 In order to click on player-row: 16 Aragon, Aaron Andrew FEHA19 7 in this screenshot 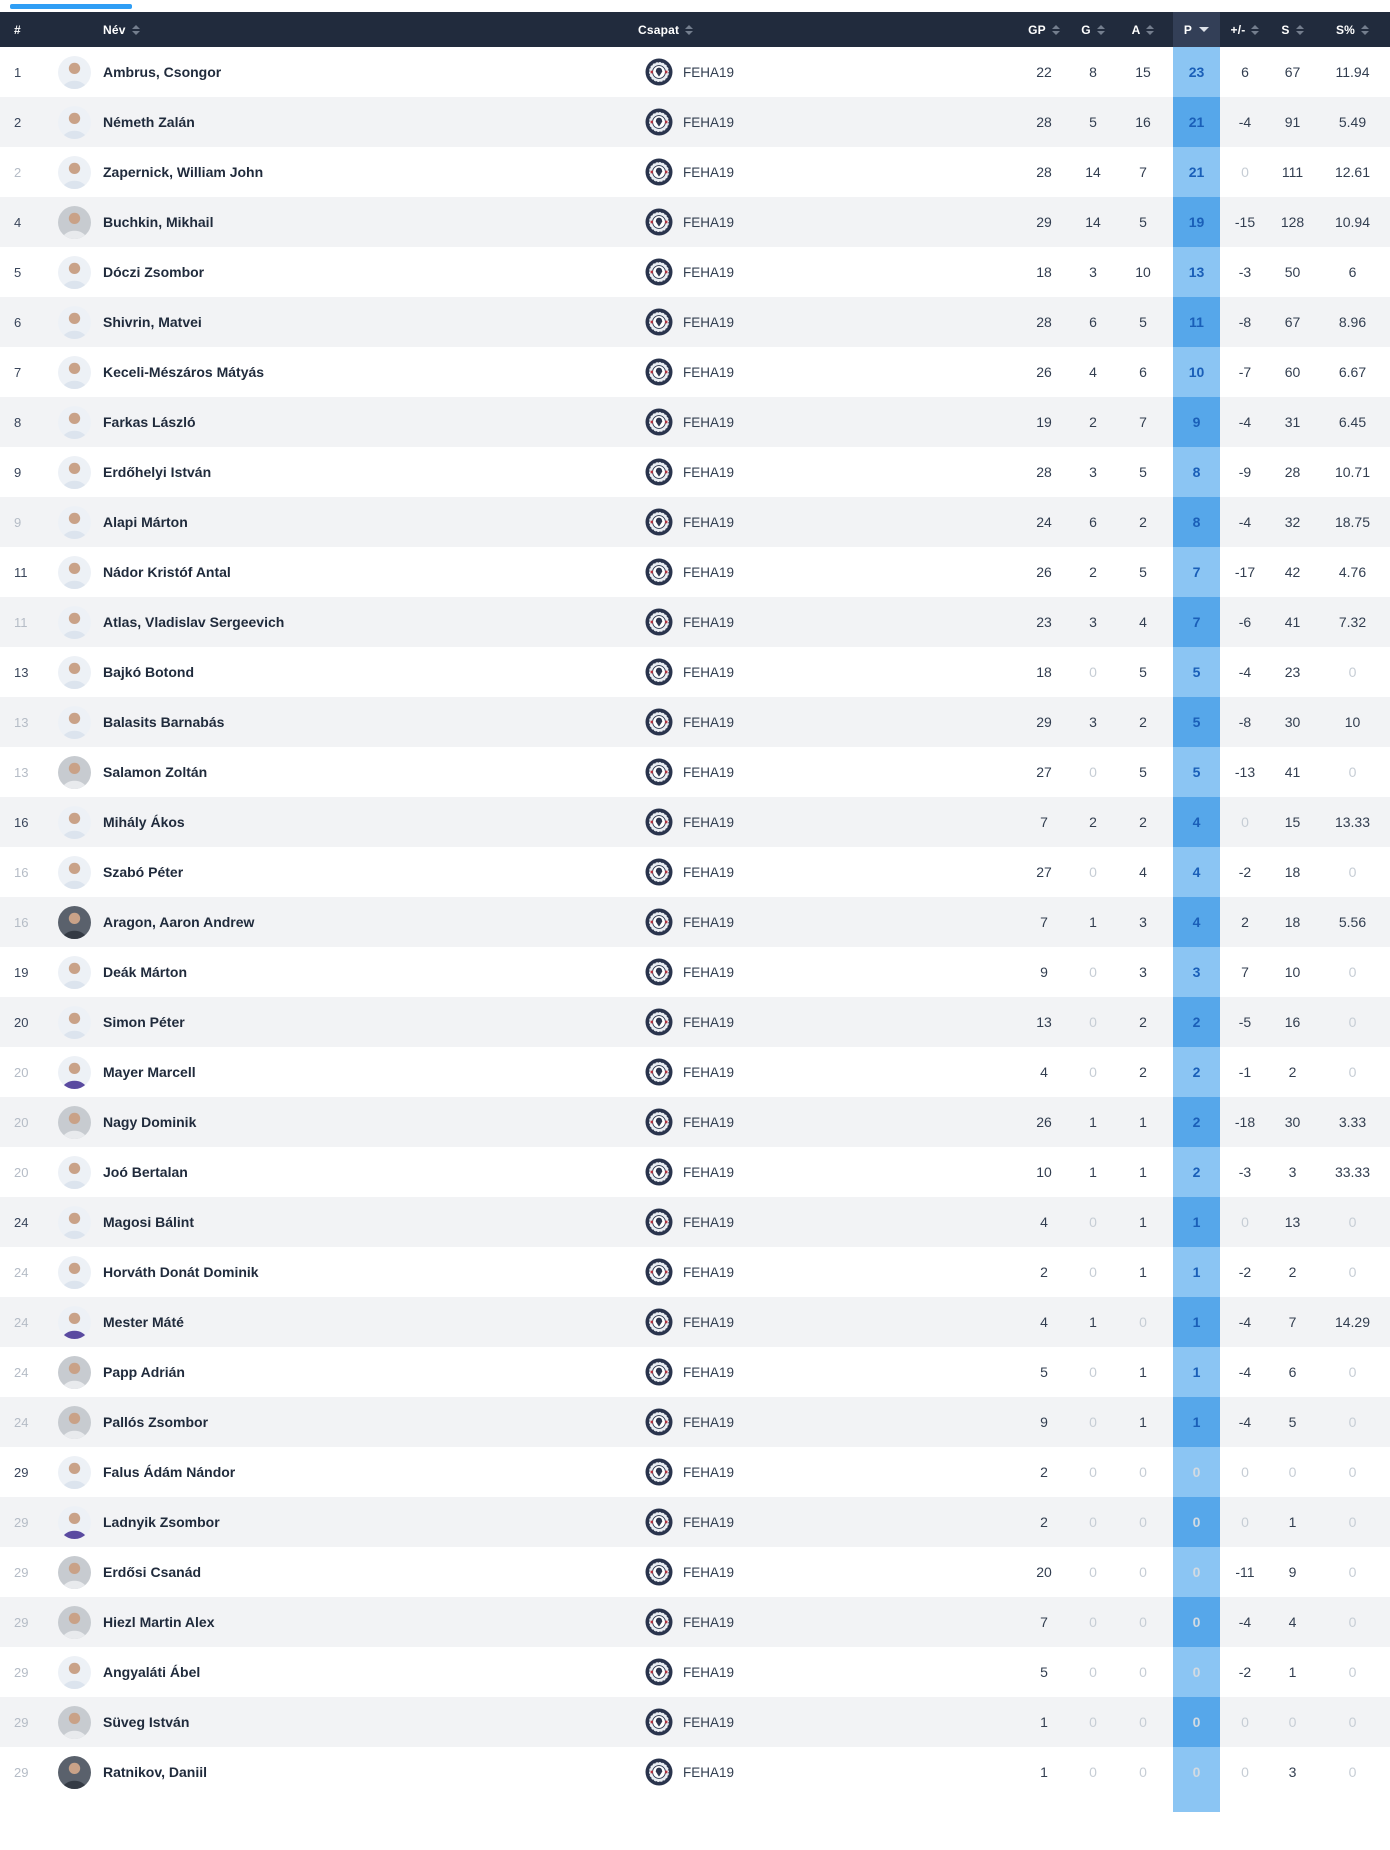, I will do `click(695, 922)`.